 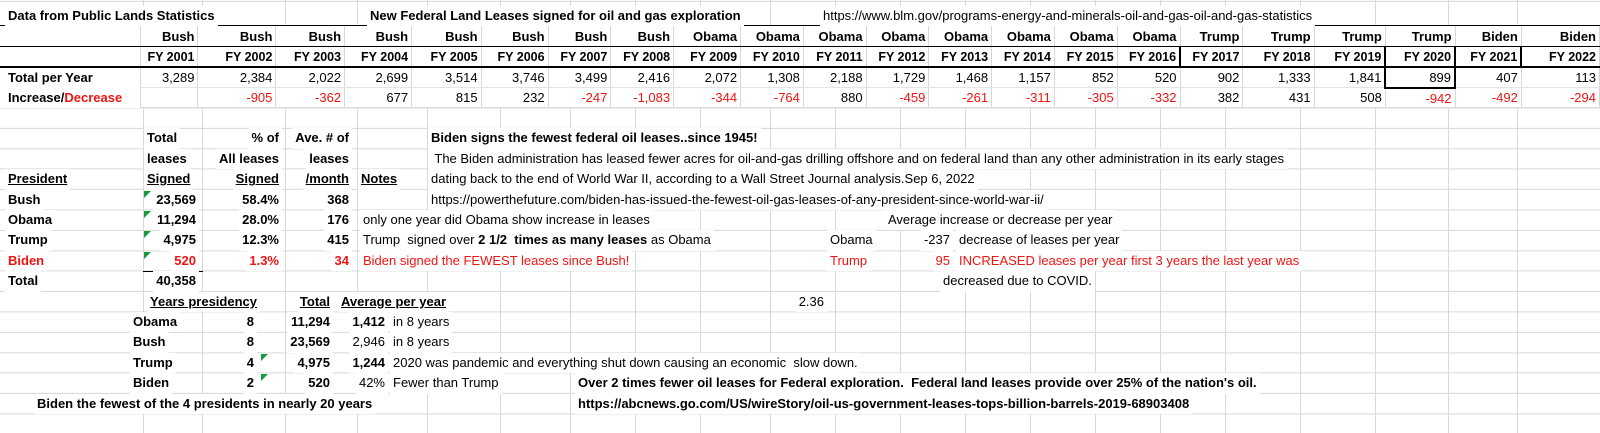 What do you see at coordinates (849, 261) in the screenshot?
I see `avg-change-label-cell: Trump` at bounding box center [849, 261].